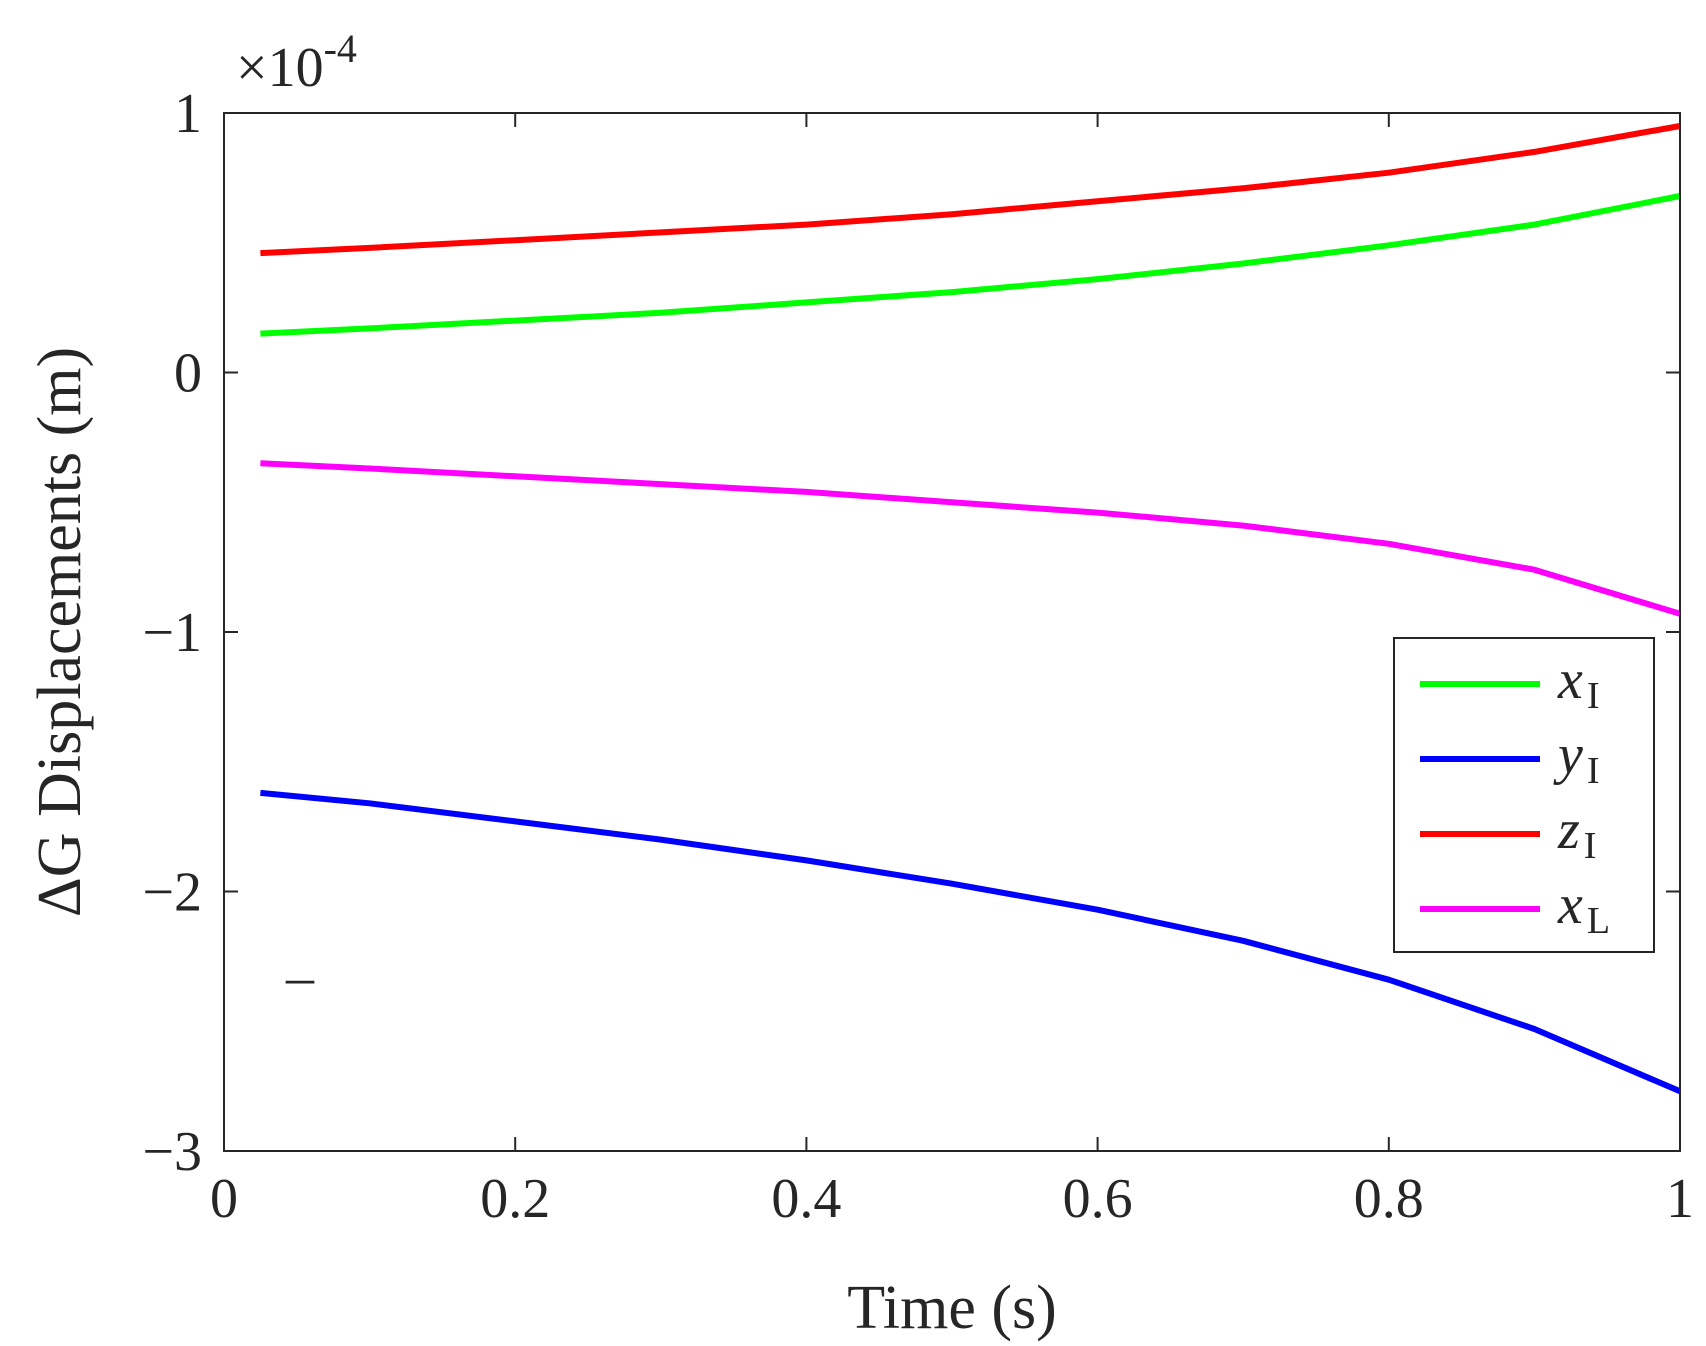  I want to click on series-line-x-i, so click(970, 265).